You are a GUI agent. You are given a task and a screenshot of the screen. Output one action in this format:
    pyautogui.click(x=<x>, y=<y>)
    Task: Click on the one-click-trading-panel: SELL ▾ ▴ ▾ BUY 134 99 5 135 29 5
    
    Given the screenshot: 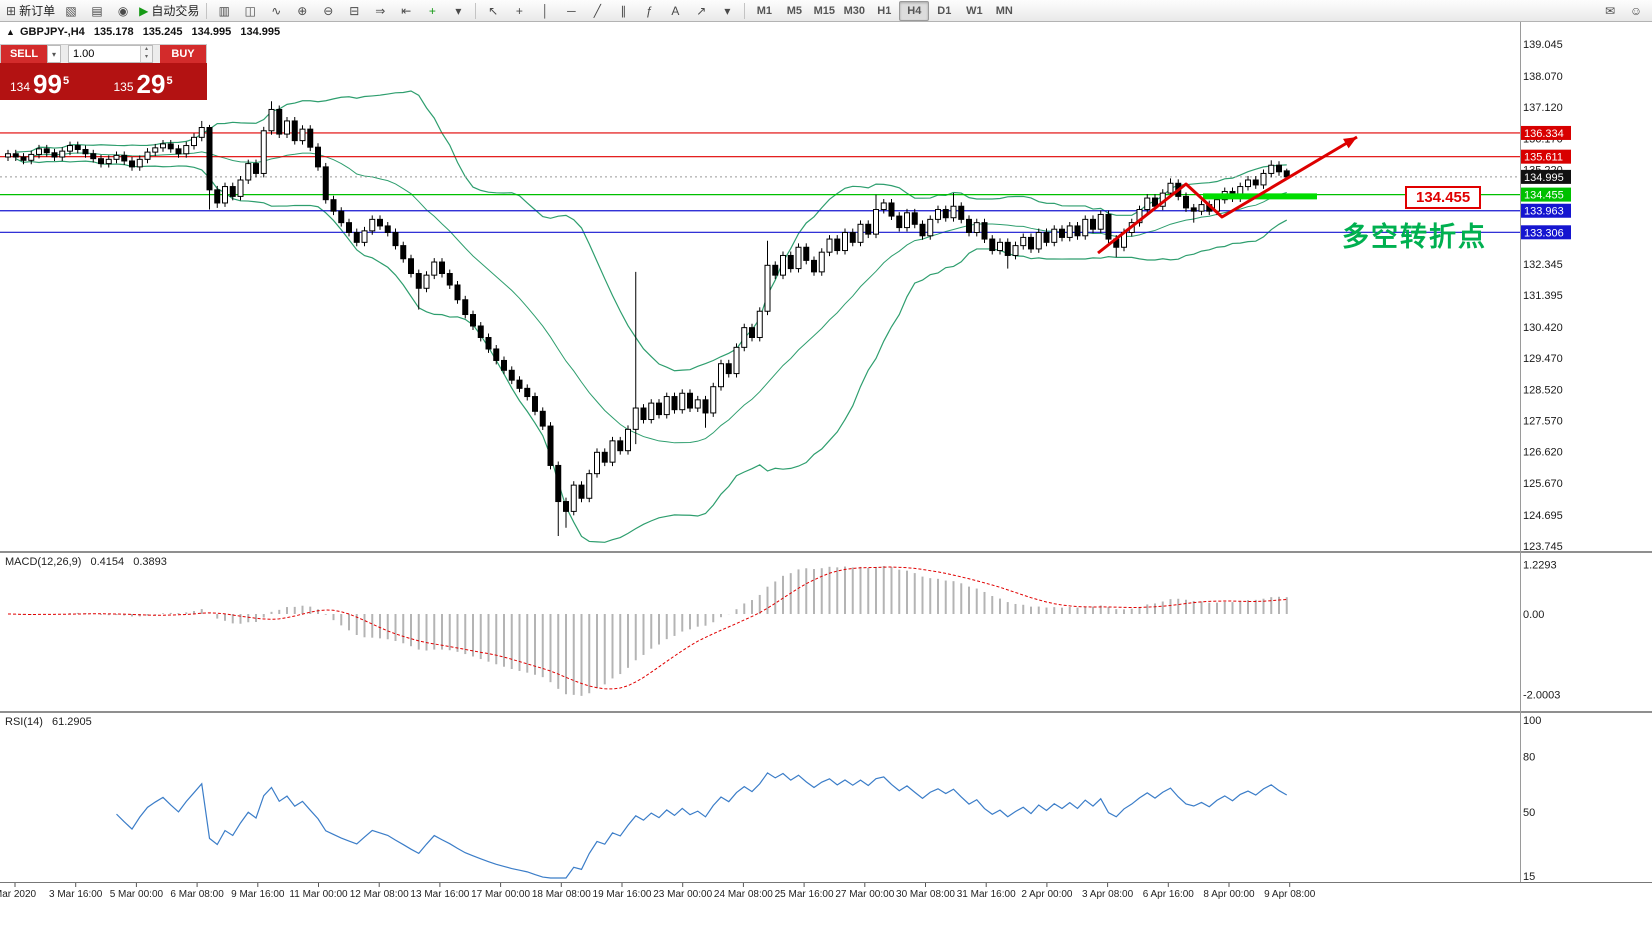 What is the action you would take?
    pyautogui.click(x=103, y=72)
    